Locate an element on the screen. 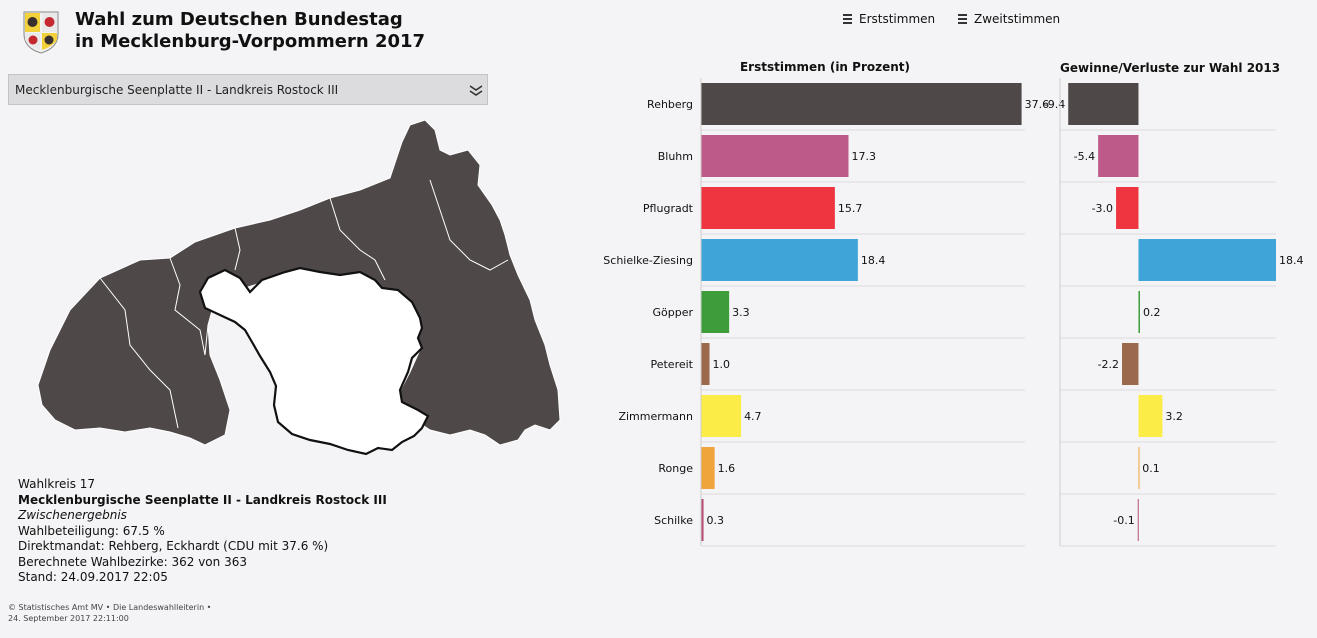 Image resolution: width=1317 pixels, height=638 pixels. data-label: 4.7 is located at coordinates (753, 416).